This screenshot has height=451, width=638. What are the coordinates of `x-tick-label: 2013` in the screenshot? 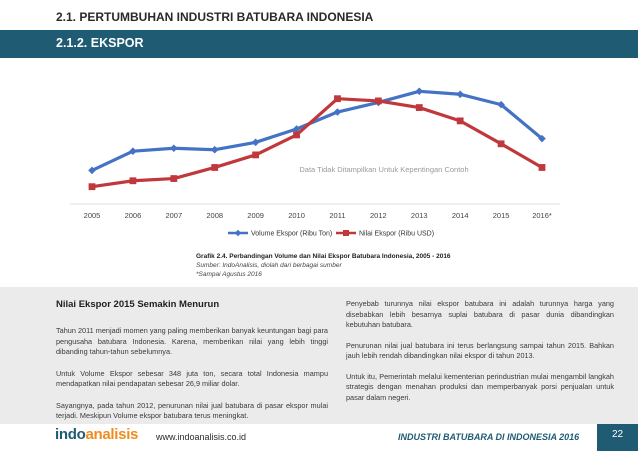 It's located at (419, 215).